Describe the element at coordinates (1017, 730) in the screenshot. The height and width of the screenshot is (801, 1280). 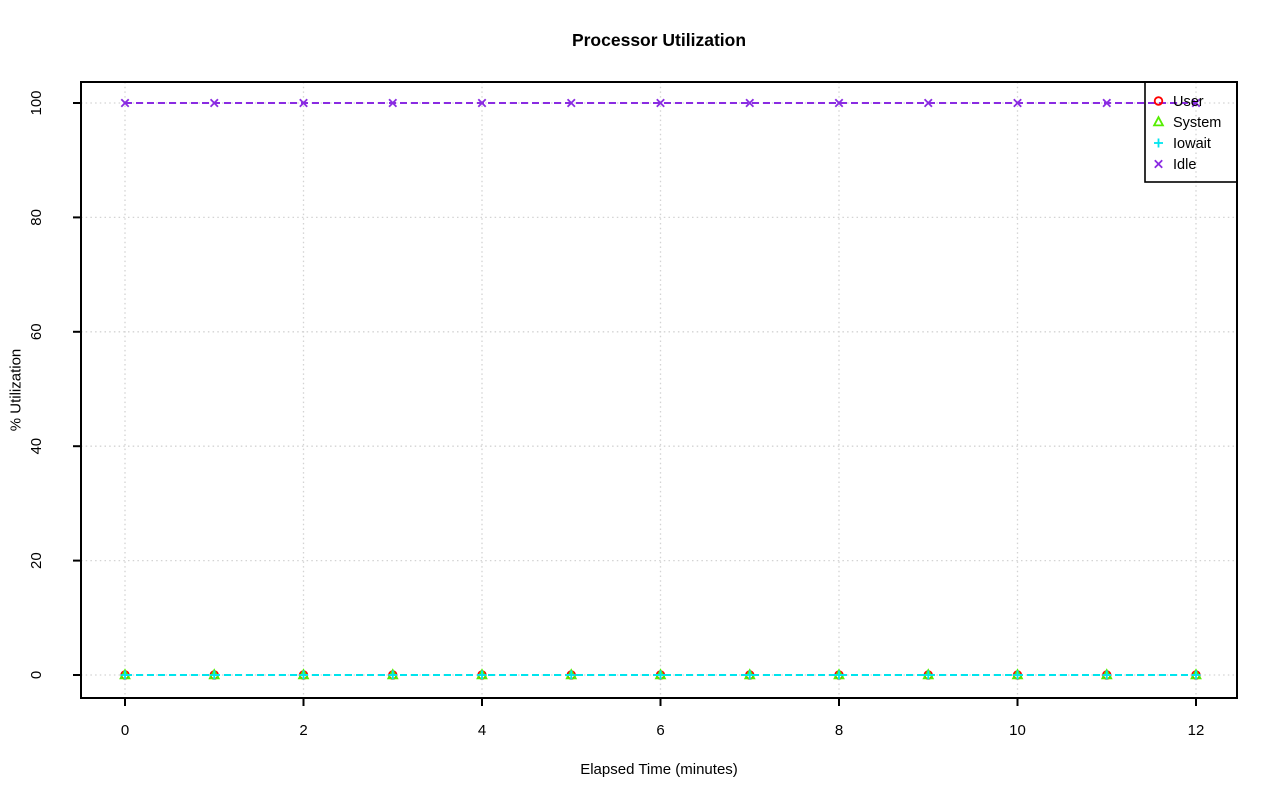
I see `x-tick-label: 10` at that location.